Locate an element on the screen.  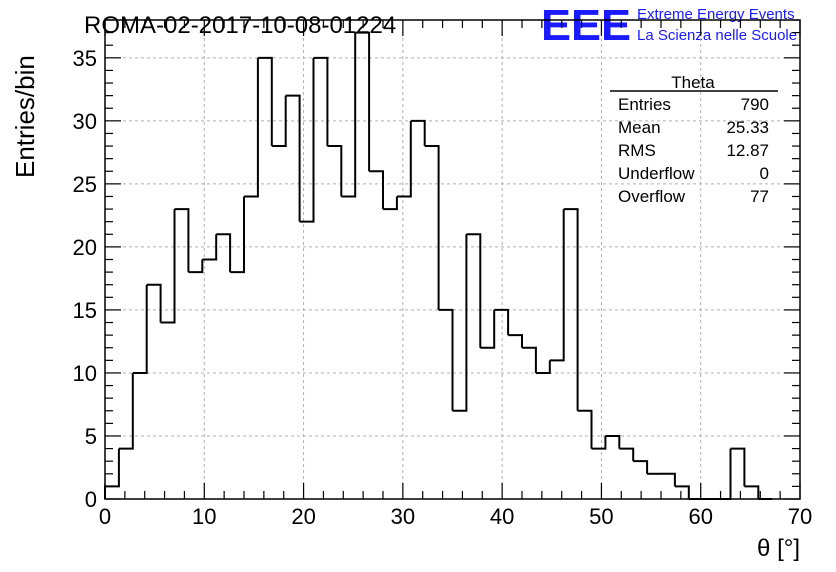
x-tick-label: 70 is located at coordinates (800, 516).